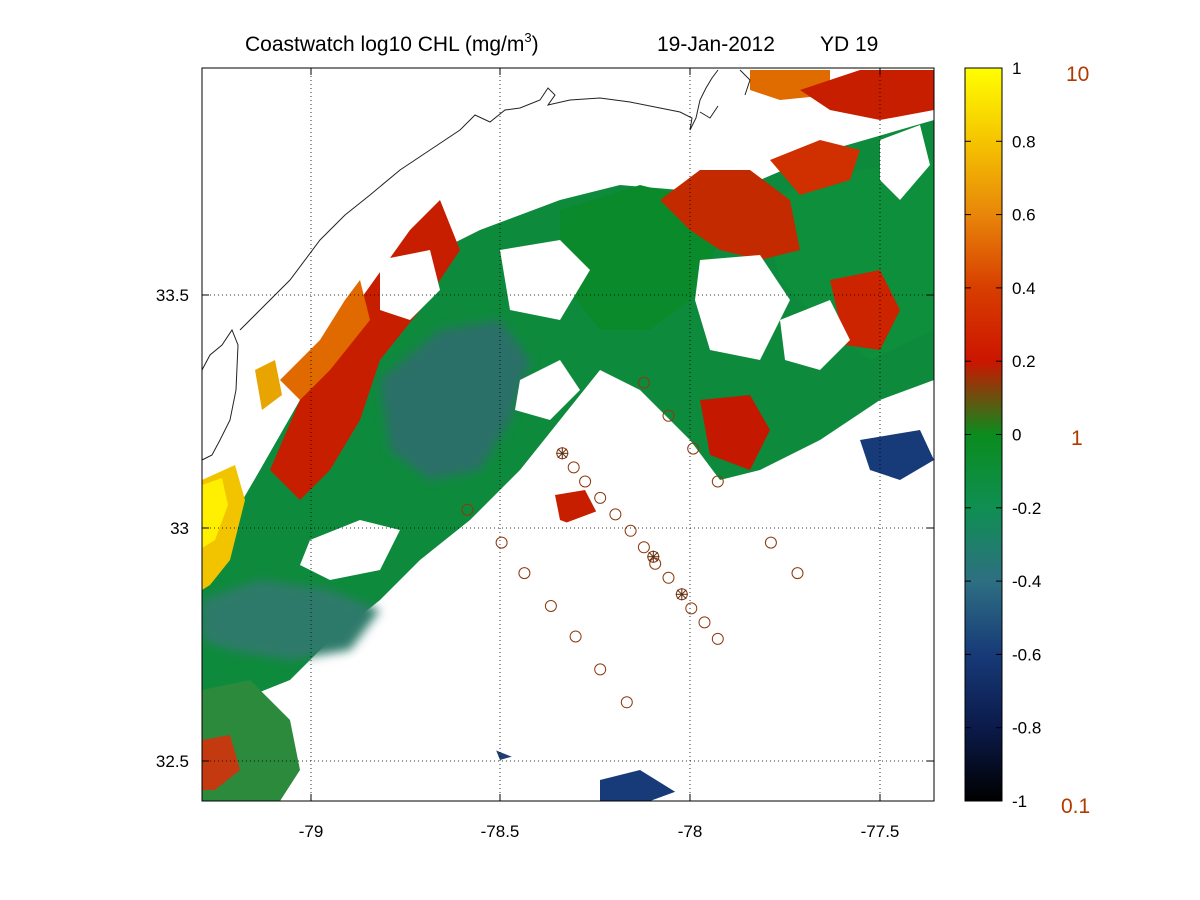 Image resolution: width=1200 pixels, height=900 pixels. Describe the element at coordinates (690, 831) in the screenshot. I see `x-tick-label: -78` at that location.